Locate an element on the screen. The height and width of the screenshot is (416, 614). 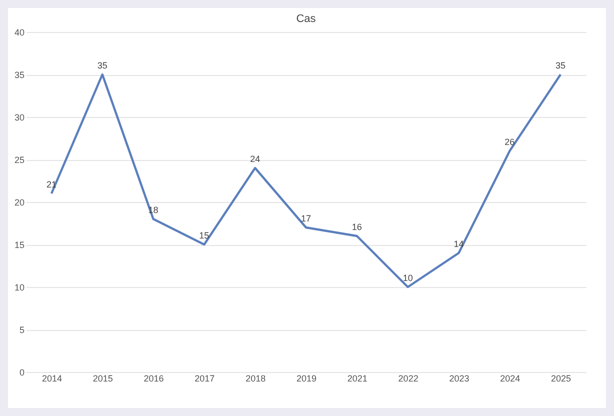
data-label: 26 is located at coordinates (509, 142).